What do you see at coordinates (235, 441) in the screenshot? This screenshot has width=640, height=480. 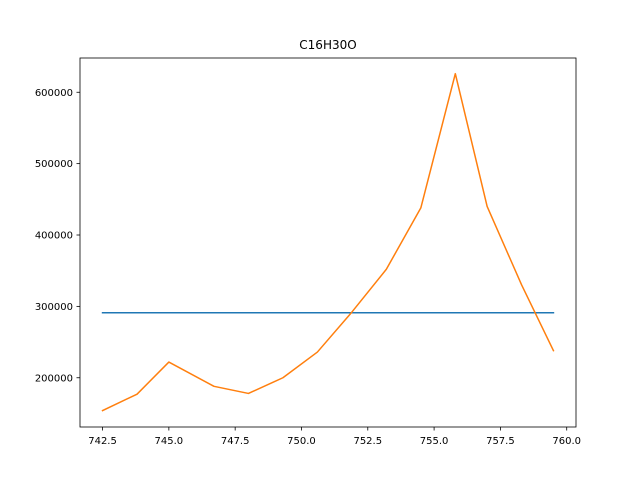 I see `x-tick-label: 747.5` at bounding box center [235, 441].